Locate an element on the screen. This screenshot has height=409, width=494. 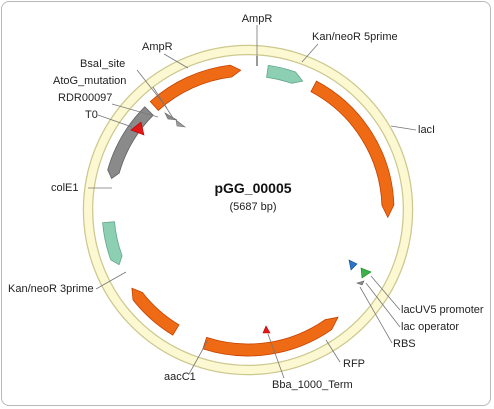
label-rfp: RFP is located at coordinates (354, 364).